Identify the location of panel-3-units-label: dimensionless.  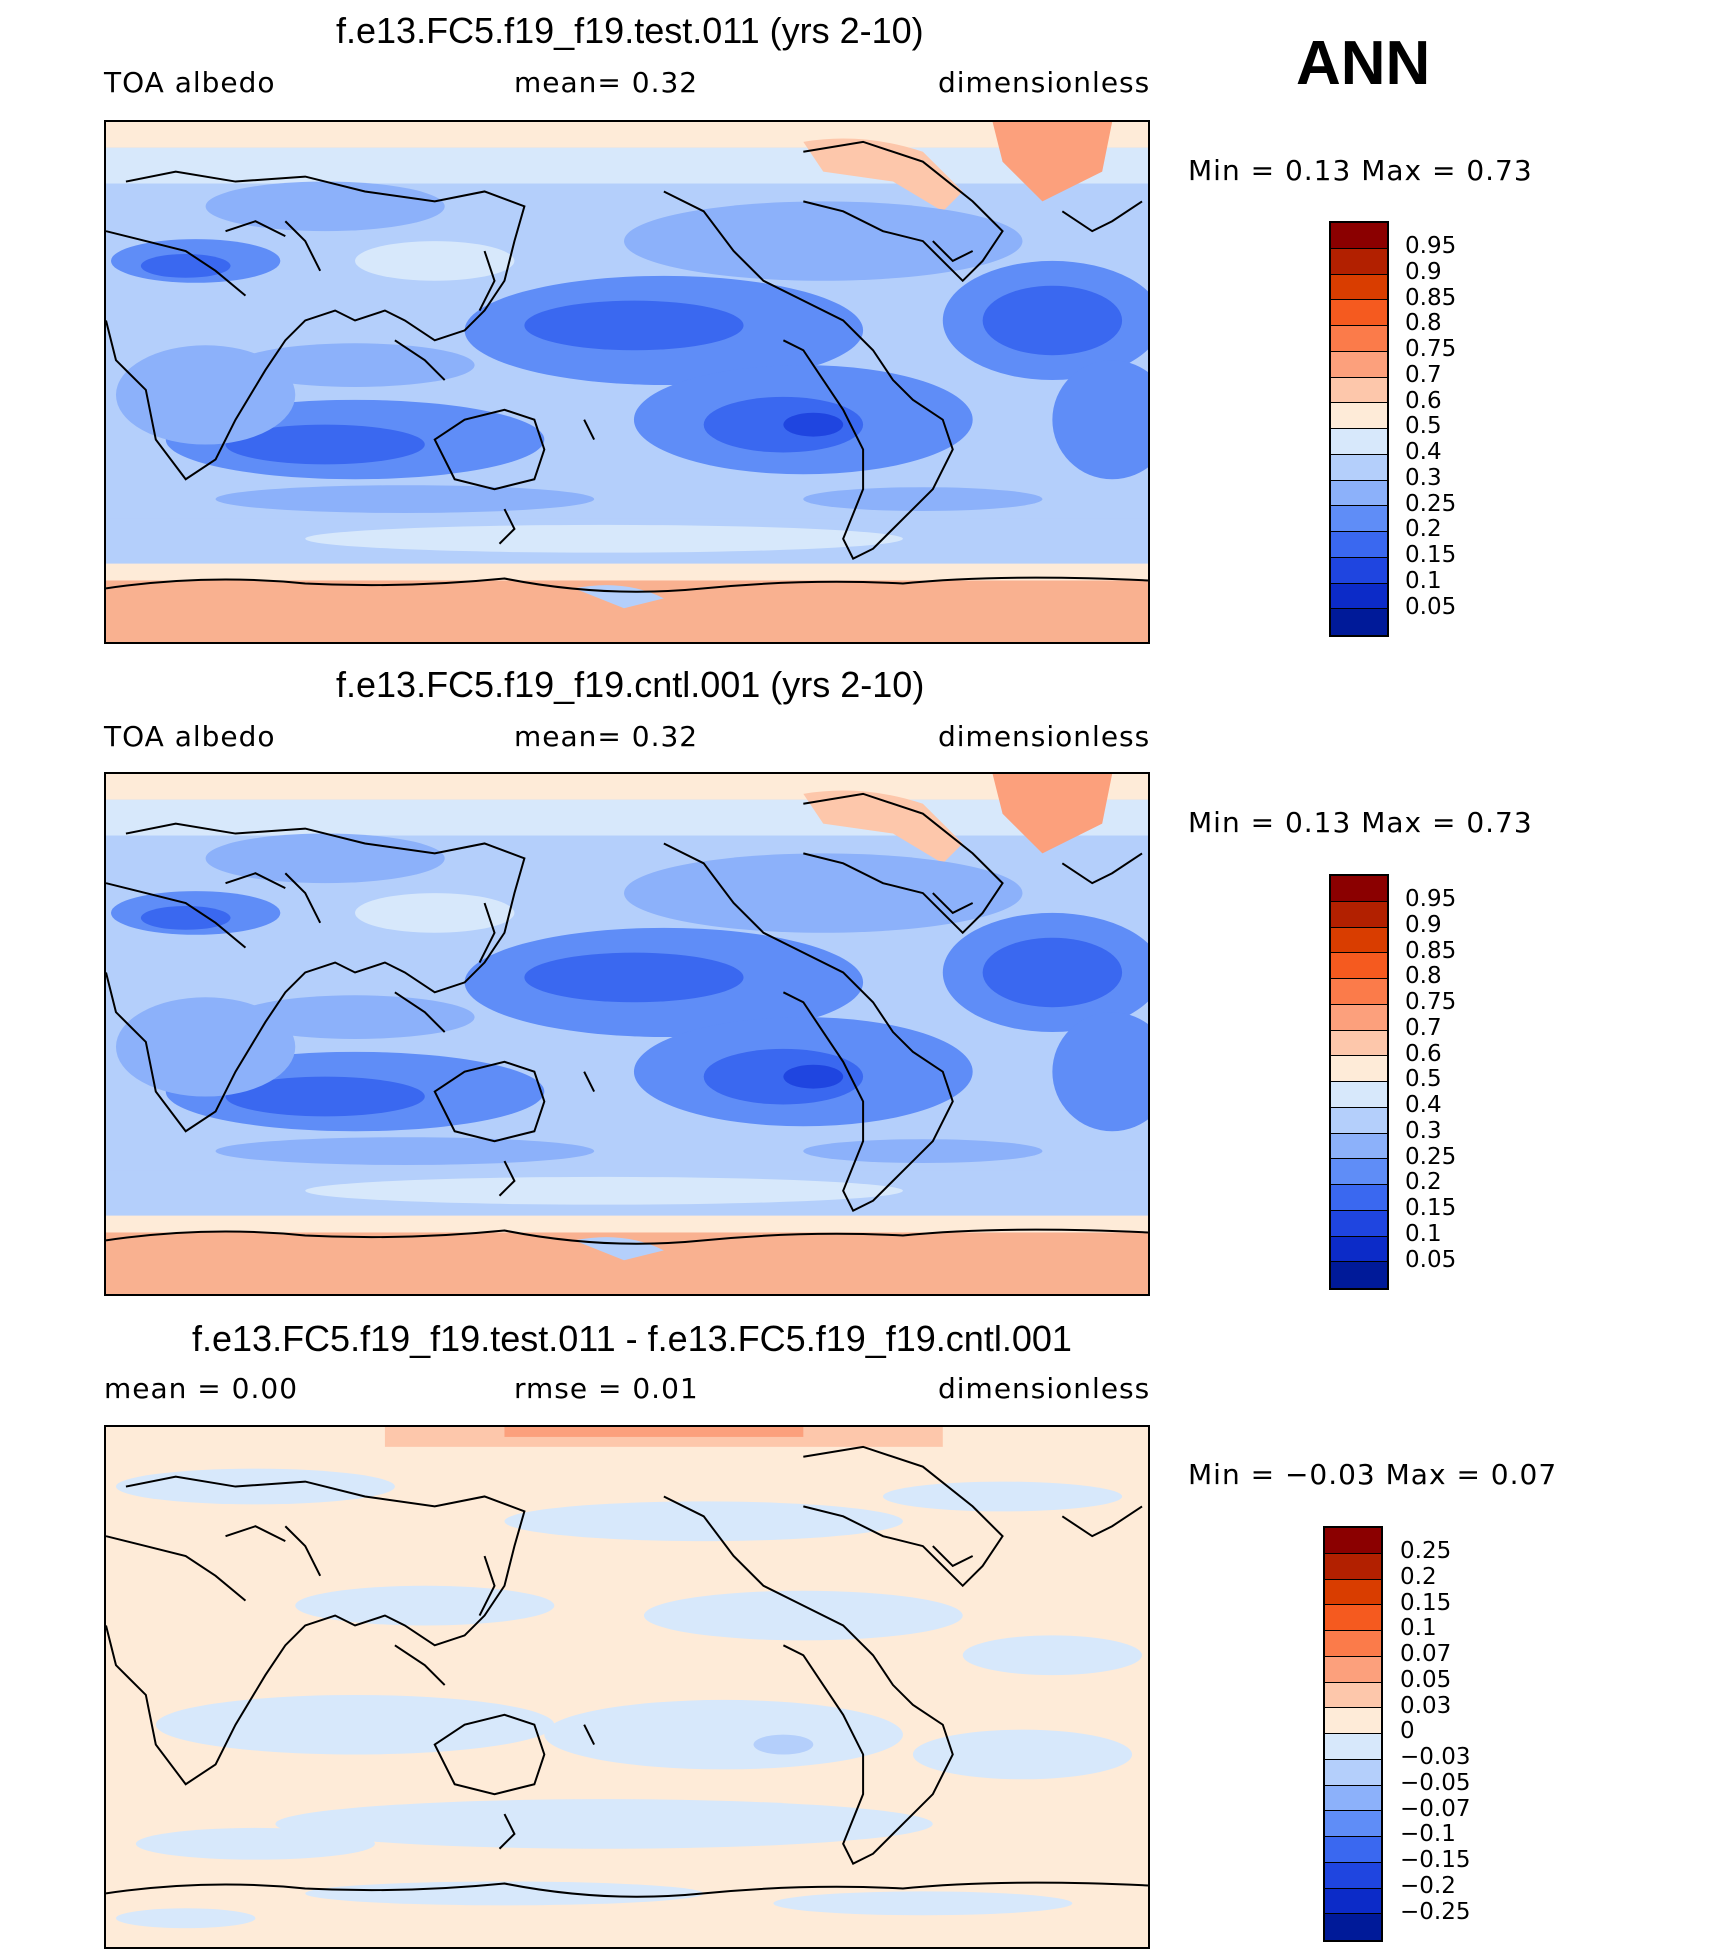
(1044, 1388).